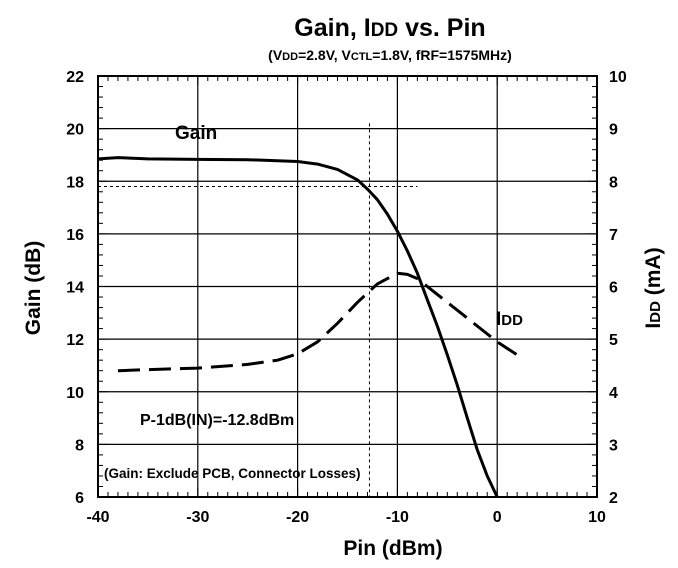  Describe the element at coordinates (613, 445) in the screenshot. I see `y2-tick-label: 3` at that location.